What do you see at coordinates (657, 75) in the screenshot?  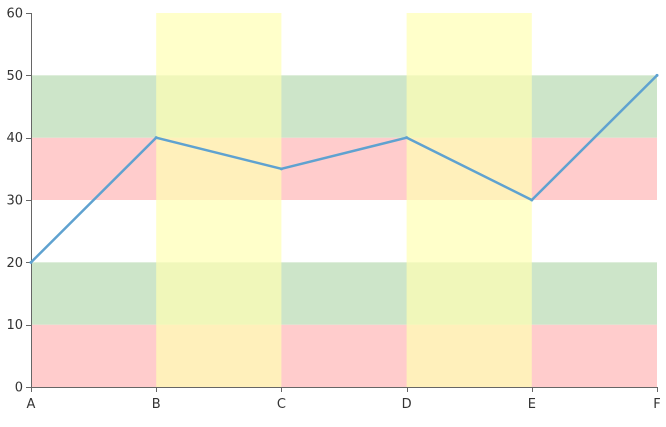 I see `data-point-F` at bounding box center [657, 75].